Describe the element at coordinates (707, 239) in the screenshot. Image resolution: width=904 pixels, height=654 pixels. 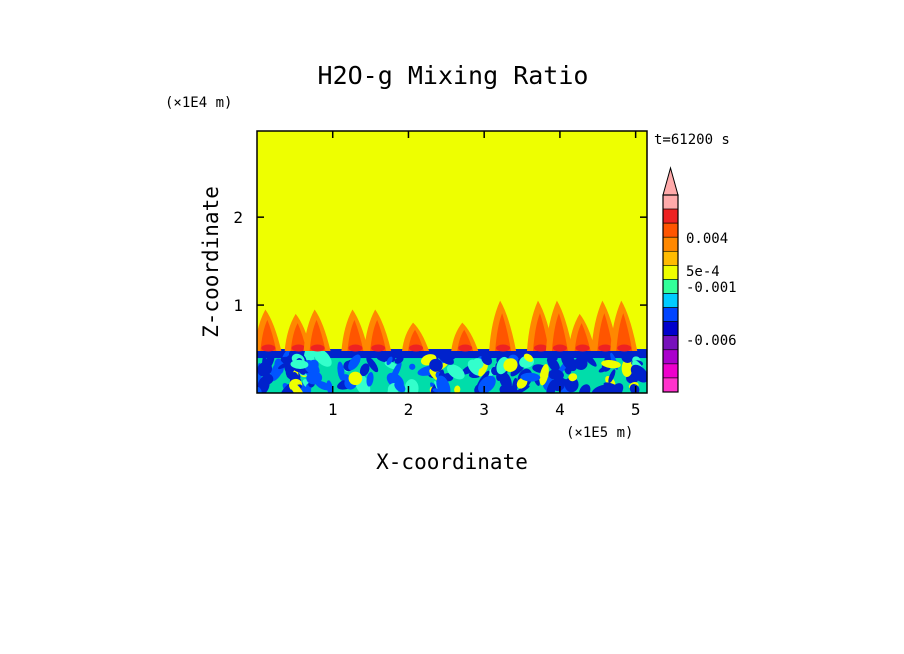
I see `colorbar-tick-label: 0.004` at that location.